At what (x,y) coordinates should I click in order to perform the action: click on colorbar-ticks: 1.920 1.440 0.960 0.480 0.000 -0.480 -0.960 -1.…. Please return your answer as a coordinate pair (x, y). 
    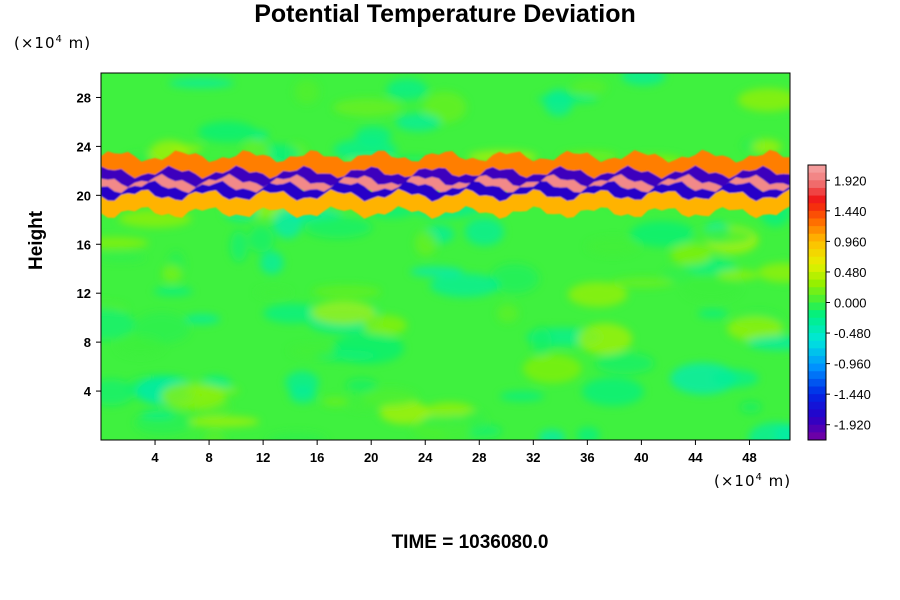
    Looking at the image, I should click on (848, 303).